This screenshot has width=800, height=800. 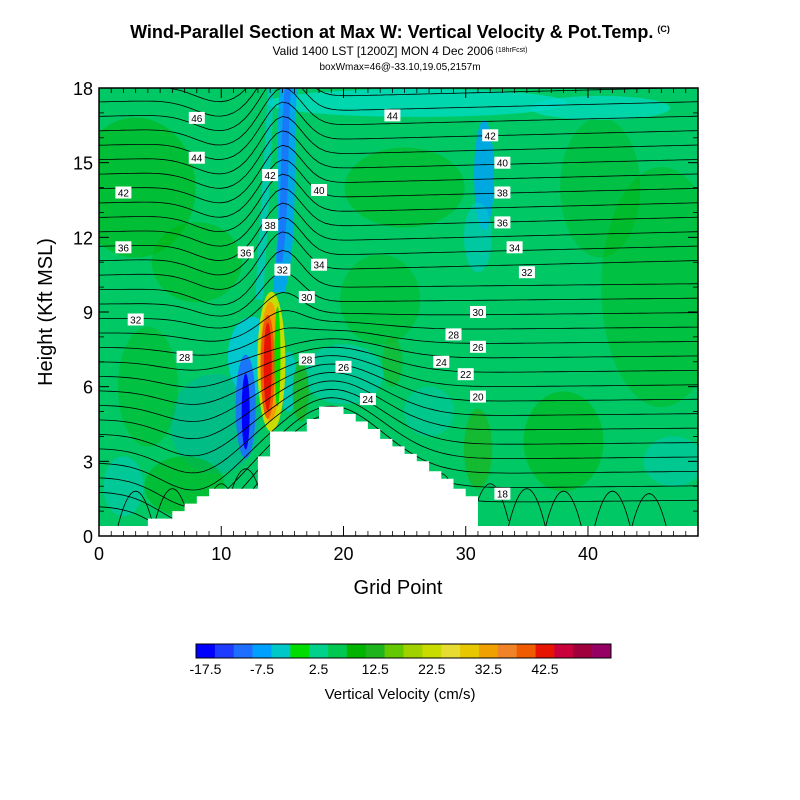 I want to click on colorbar-tick-label: 42.5, so click(x=544, y=669).